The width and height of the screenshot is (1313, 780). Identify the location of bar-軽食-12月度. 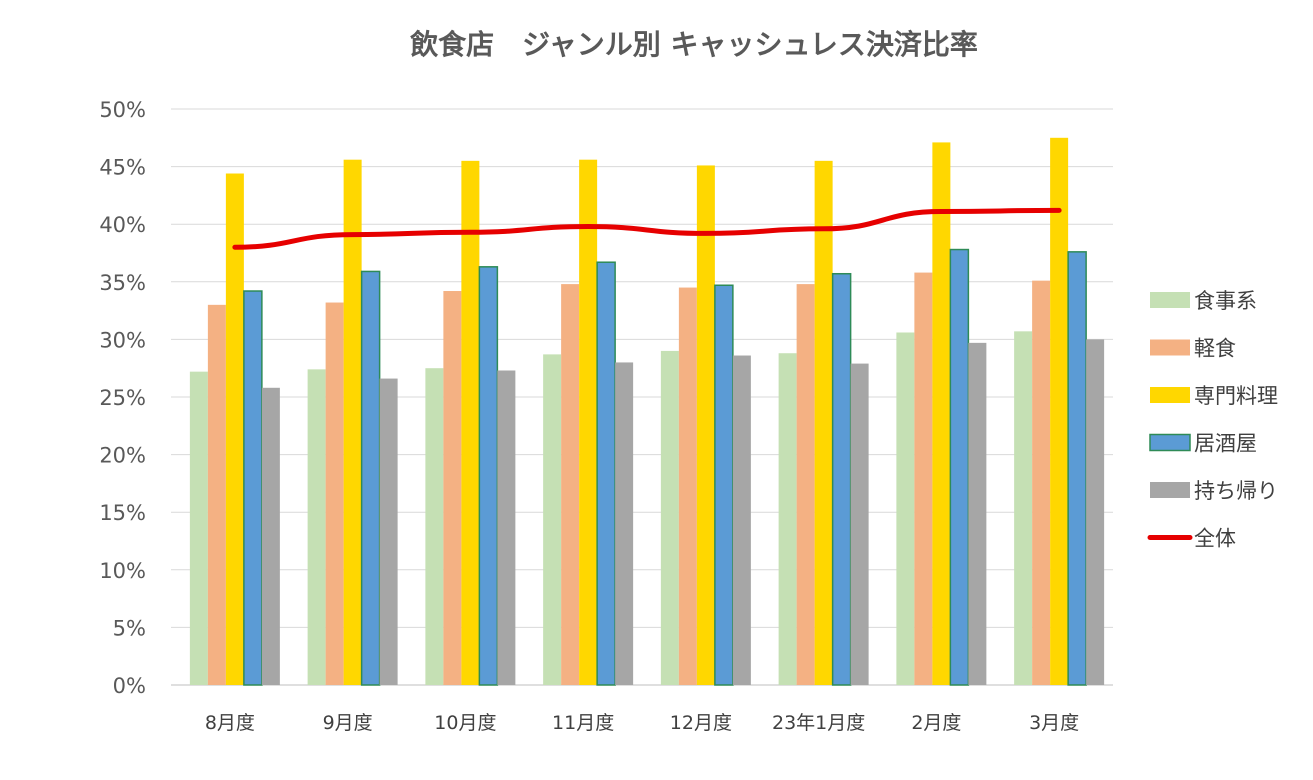
(687, 486).